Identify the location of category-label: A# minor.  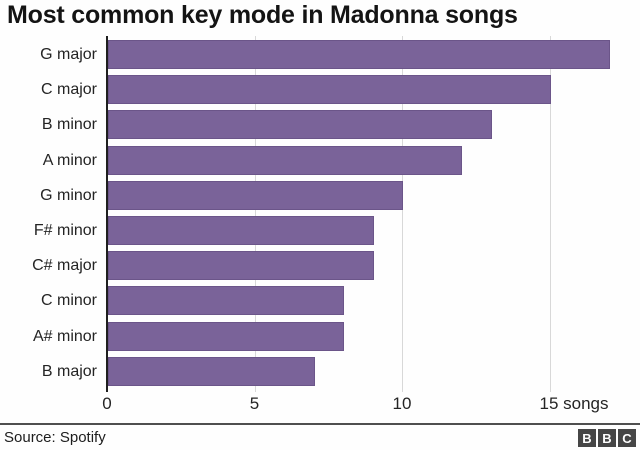
(64, 336).